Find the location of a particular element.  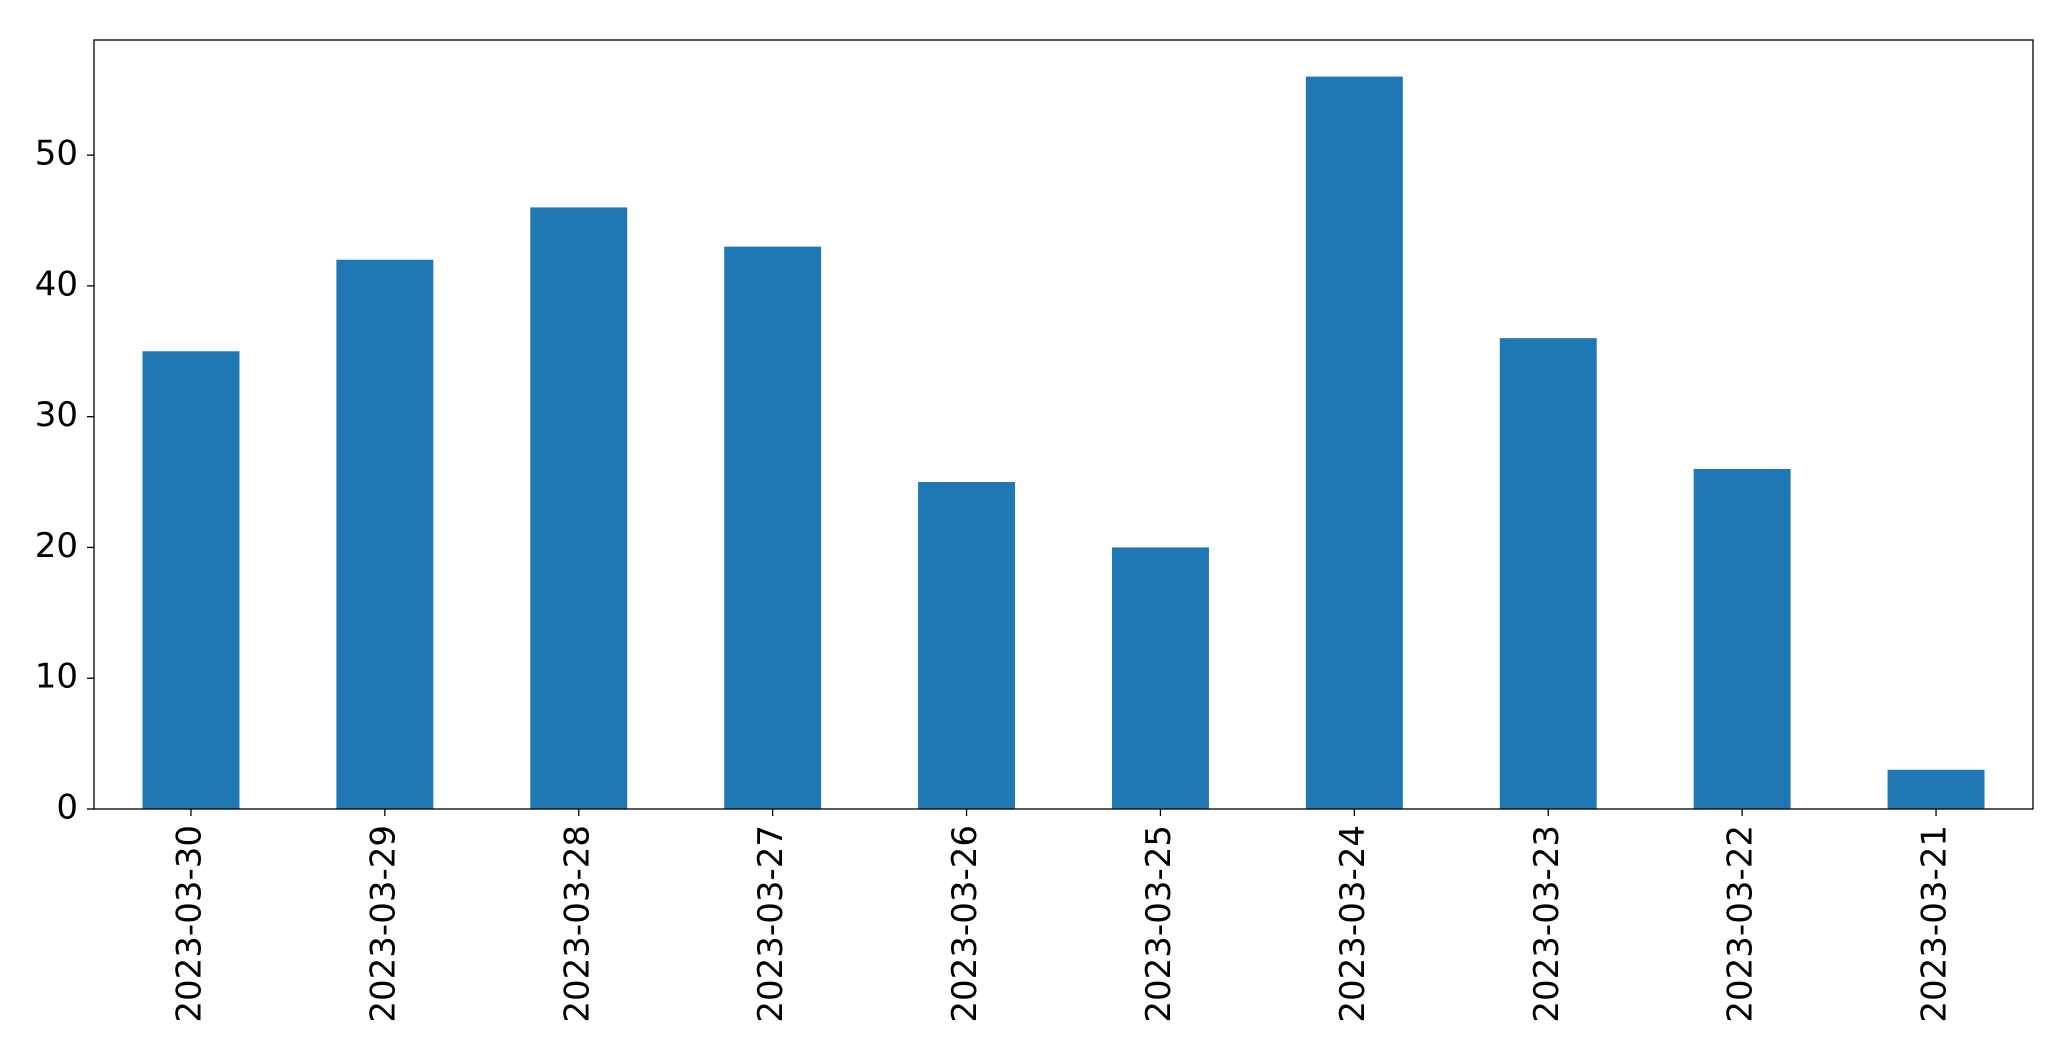

y-tick-label: 40 is located at coordinates (56, 284).